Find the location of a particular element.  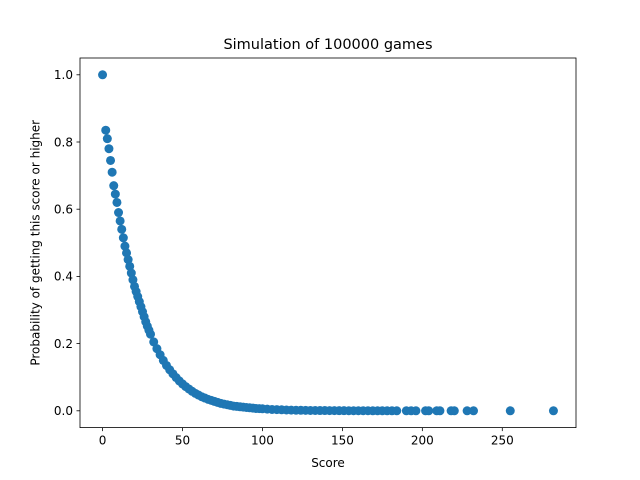

x-axis: 0 50 100 150 200 250 is located at coordinates (306, 437).